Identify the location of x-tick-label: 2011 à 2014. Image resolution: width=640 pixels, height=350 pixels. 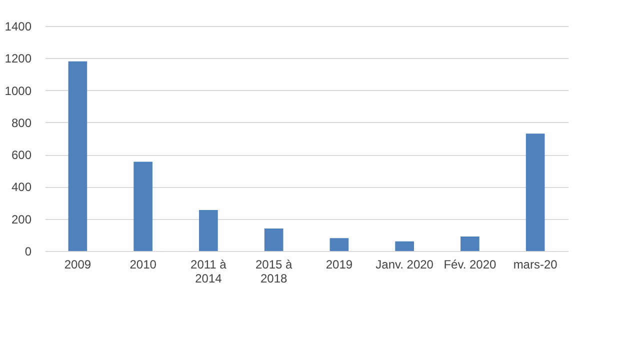
(208, 272).